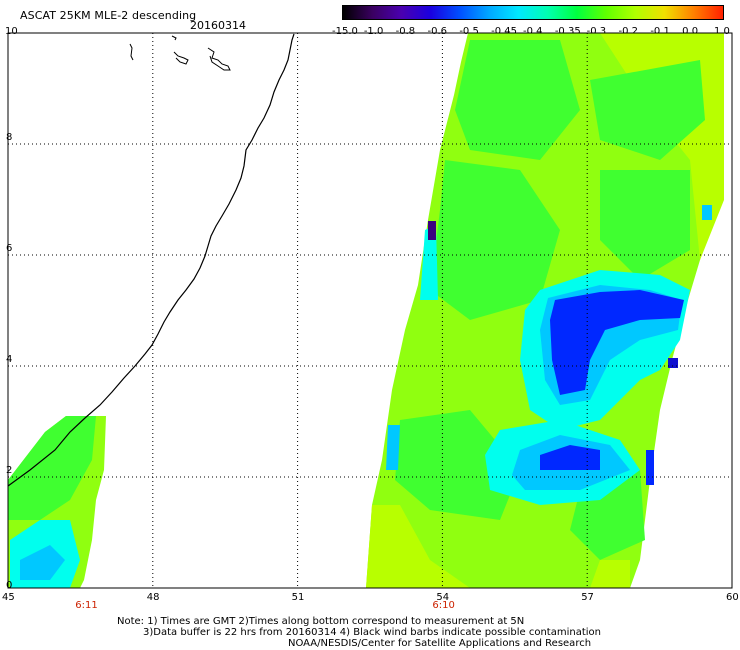 The width and height of the screenshot is (740, 650). What do you see at coordinates (108, 15) in the screenshot?
I see `map-title: ASCAT 25KM MLE-2 descending` at bounding box center [108, 15].